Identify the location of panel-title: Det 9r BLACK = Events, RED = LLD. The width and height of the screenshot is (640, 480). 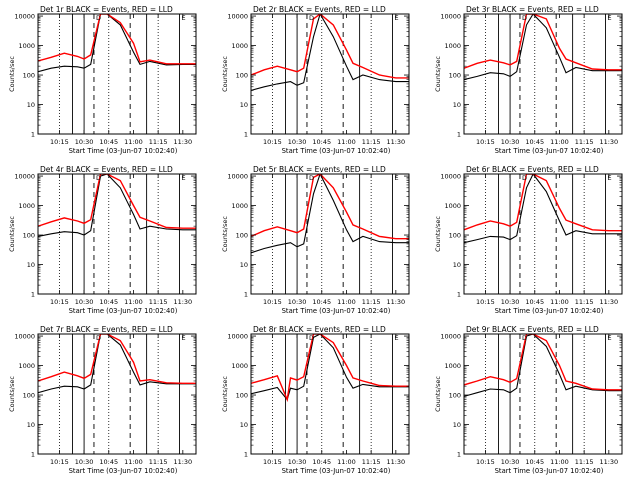
(532, 329).